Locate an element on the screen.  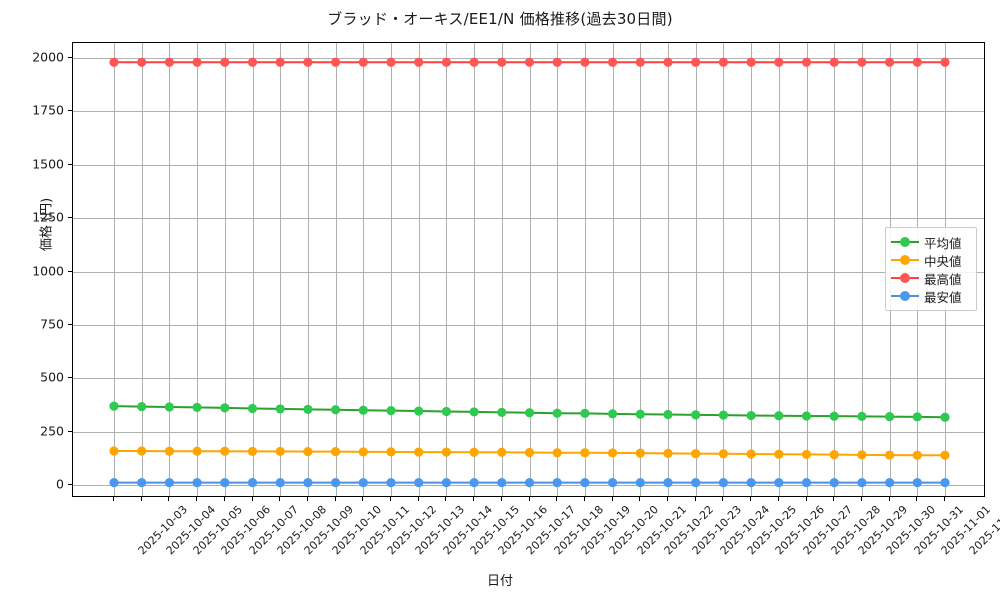
chart-legend: 平均値 中央値 最高値最安値 is located at coordinates (931, 269).